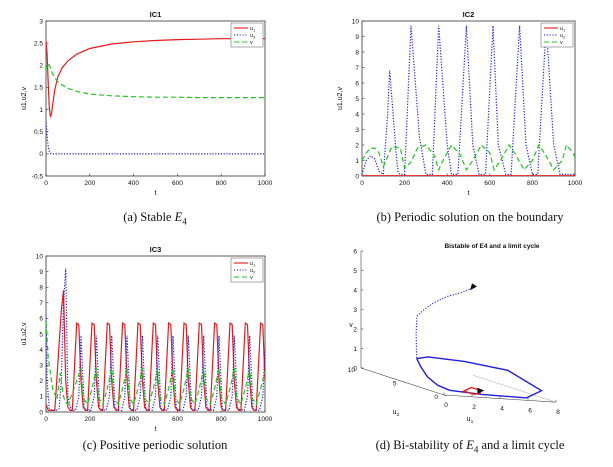 This screenshot has height=467, width=613. I want to click on chart-title: IC3, so click(156, 249).